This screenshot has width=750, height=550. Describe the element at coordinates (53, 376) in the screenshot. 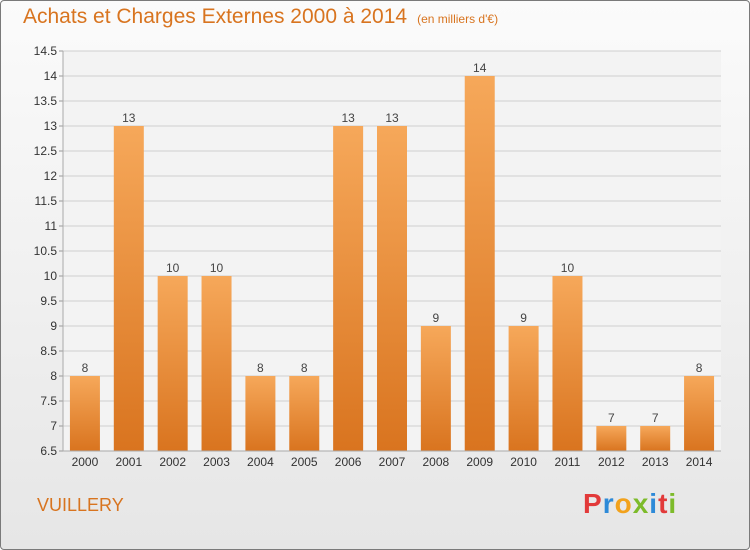

I see `y-tick-label: 8` at that location.